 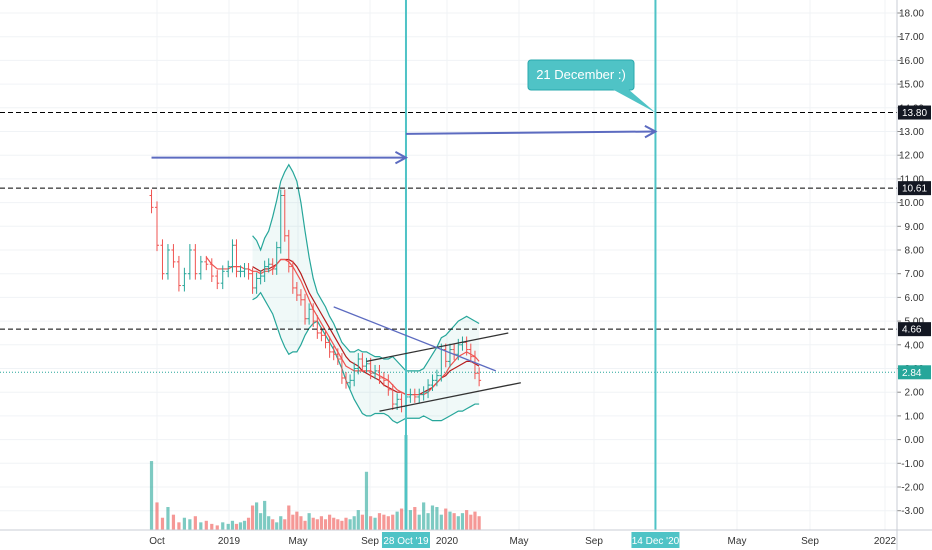 What do you see at coordinates (915, 345) in the screenshot?
I see `y-tick-label: 4.00` at bounding box center [915, 345].